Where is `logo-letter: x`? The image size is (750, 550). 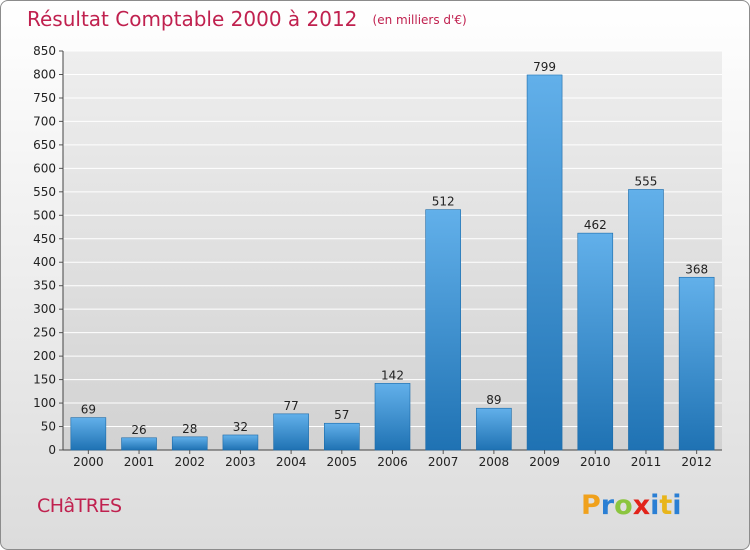
logo-letter: x is located at coordinates (641, 505).